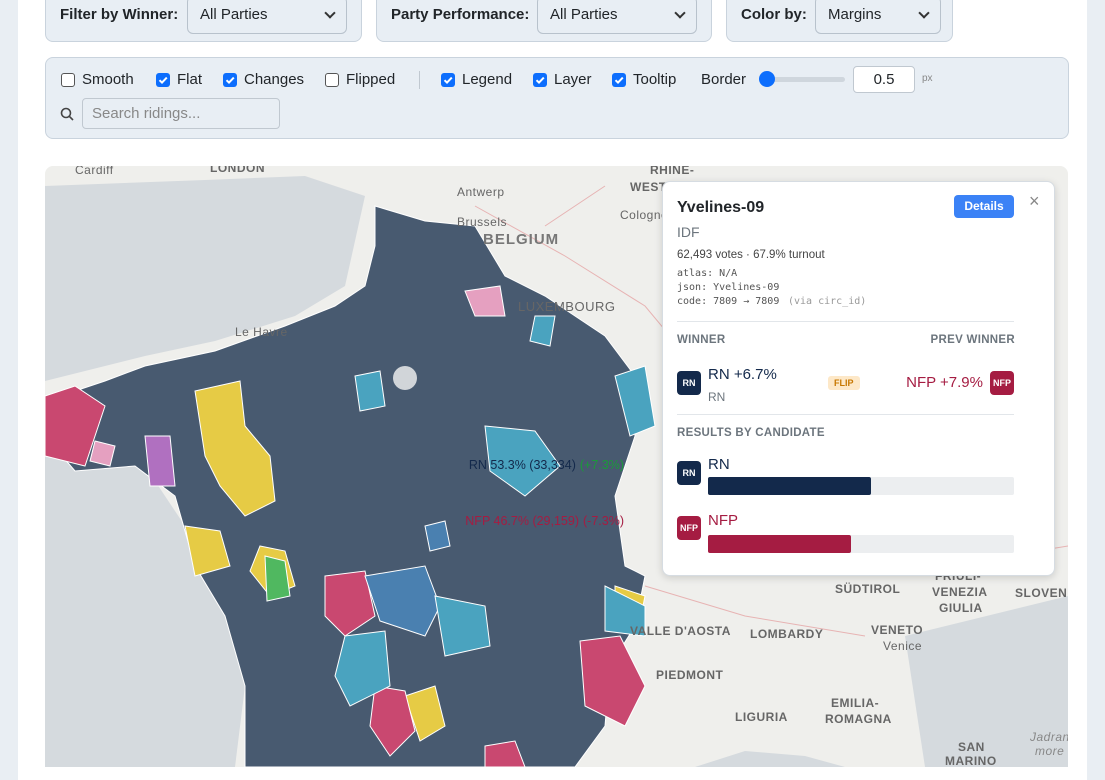 The height and width of the screenshot is (780, 1105). Describe the element at coordinates (903, 646) in the screenshot. I see `map-label: Venice` at that location.